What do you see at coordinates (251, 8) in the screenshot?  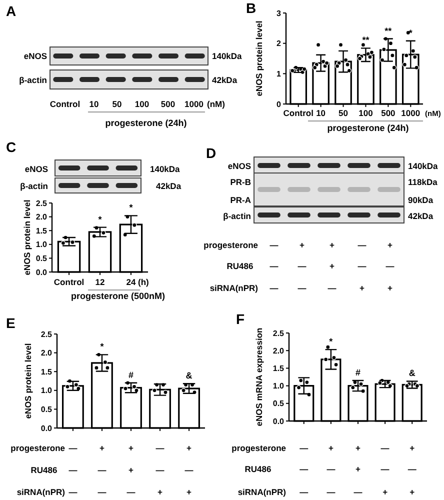 I see `chart-title: B` at bounding box center [251, 8].